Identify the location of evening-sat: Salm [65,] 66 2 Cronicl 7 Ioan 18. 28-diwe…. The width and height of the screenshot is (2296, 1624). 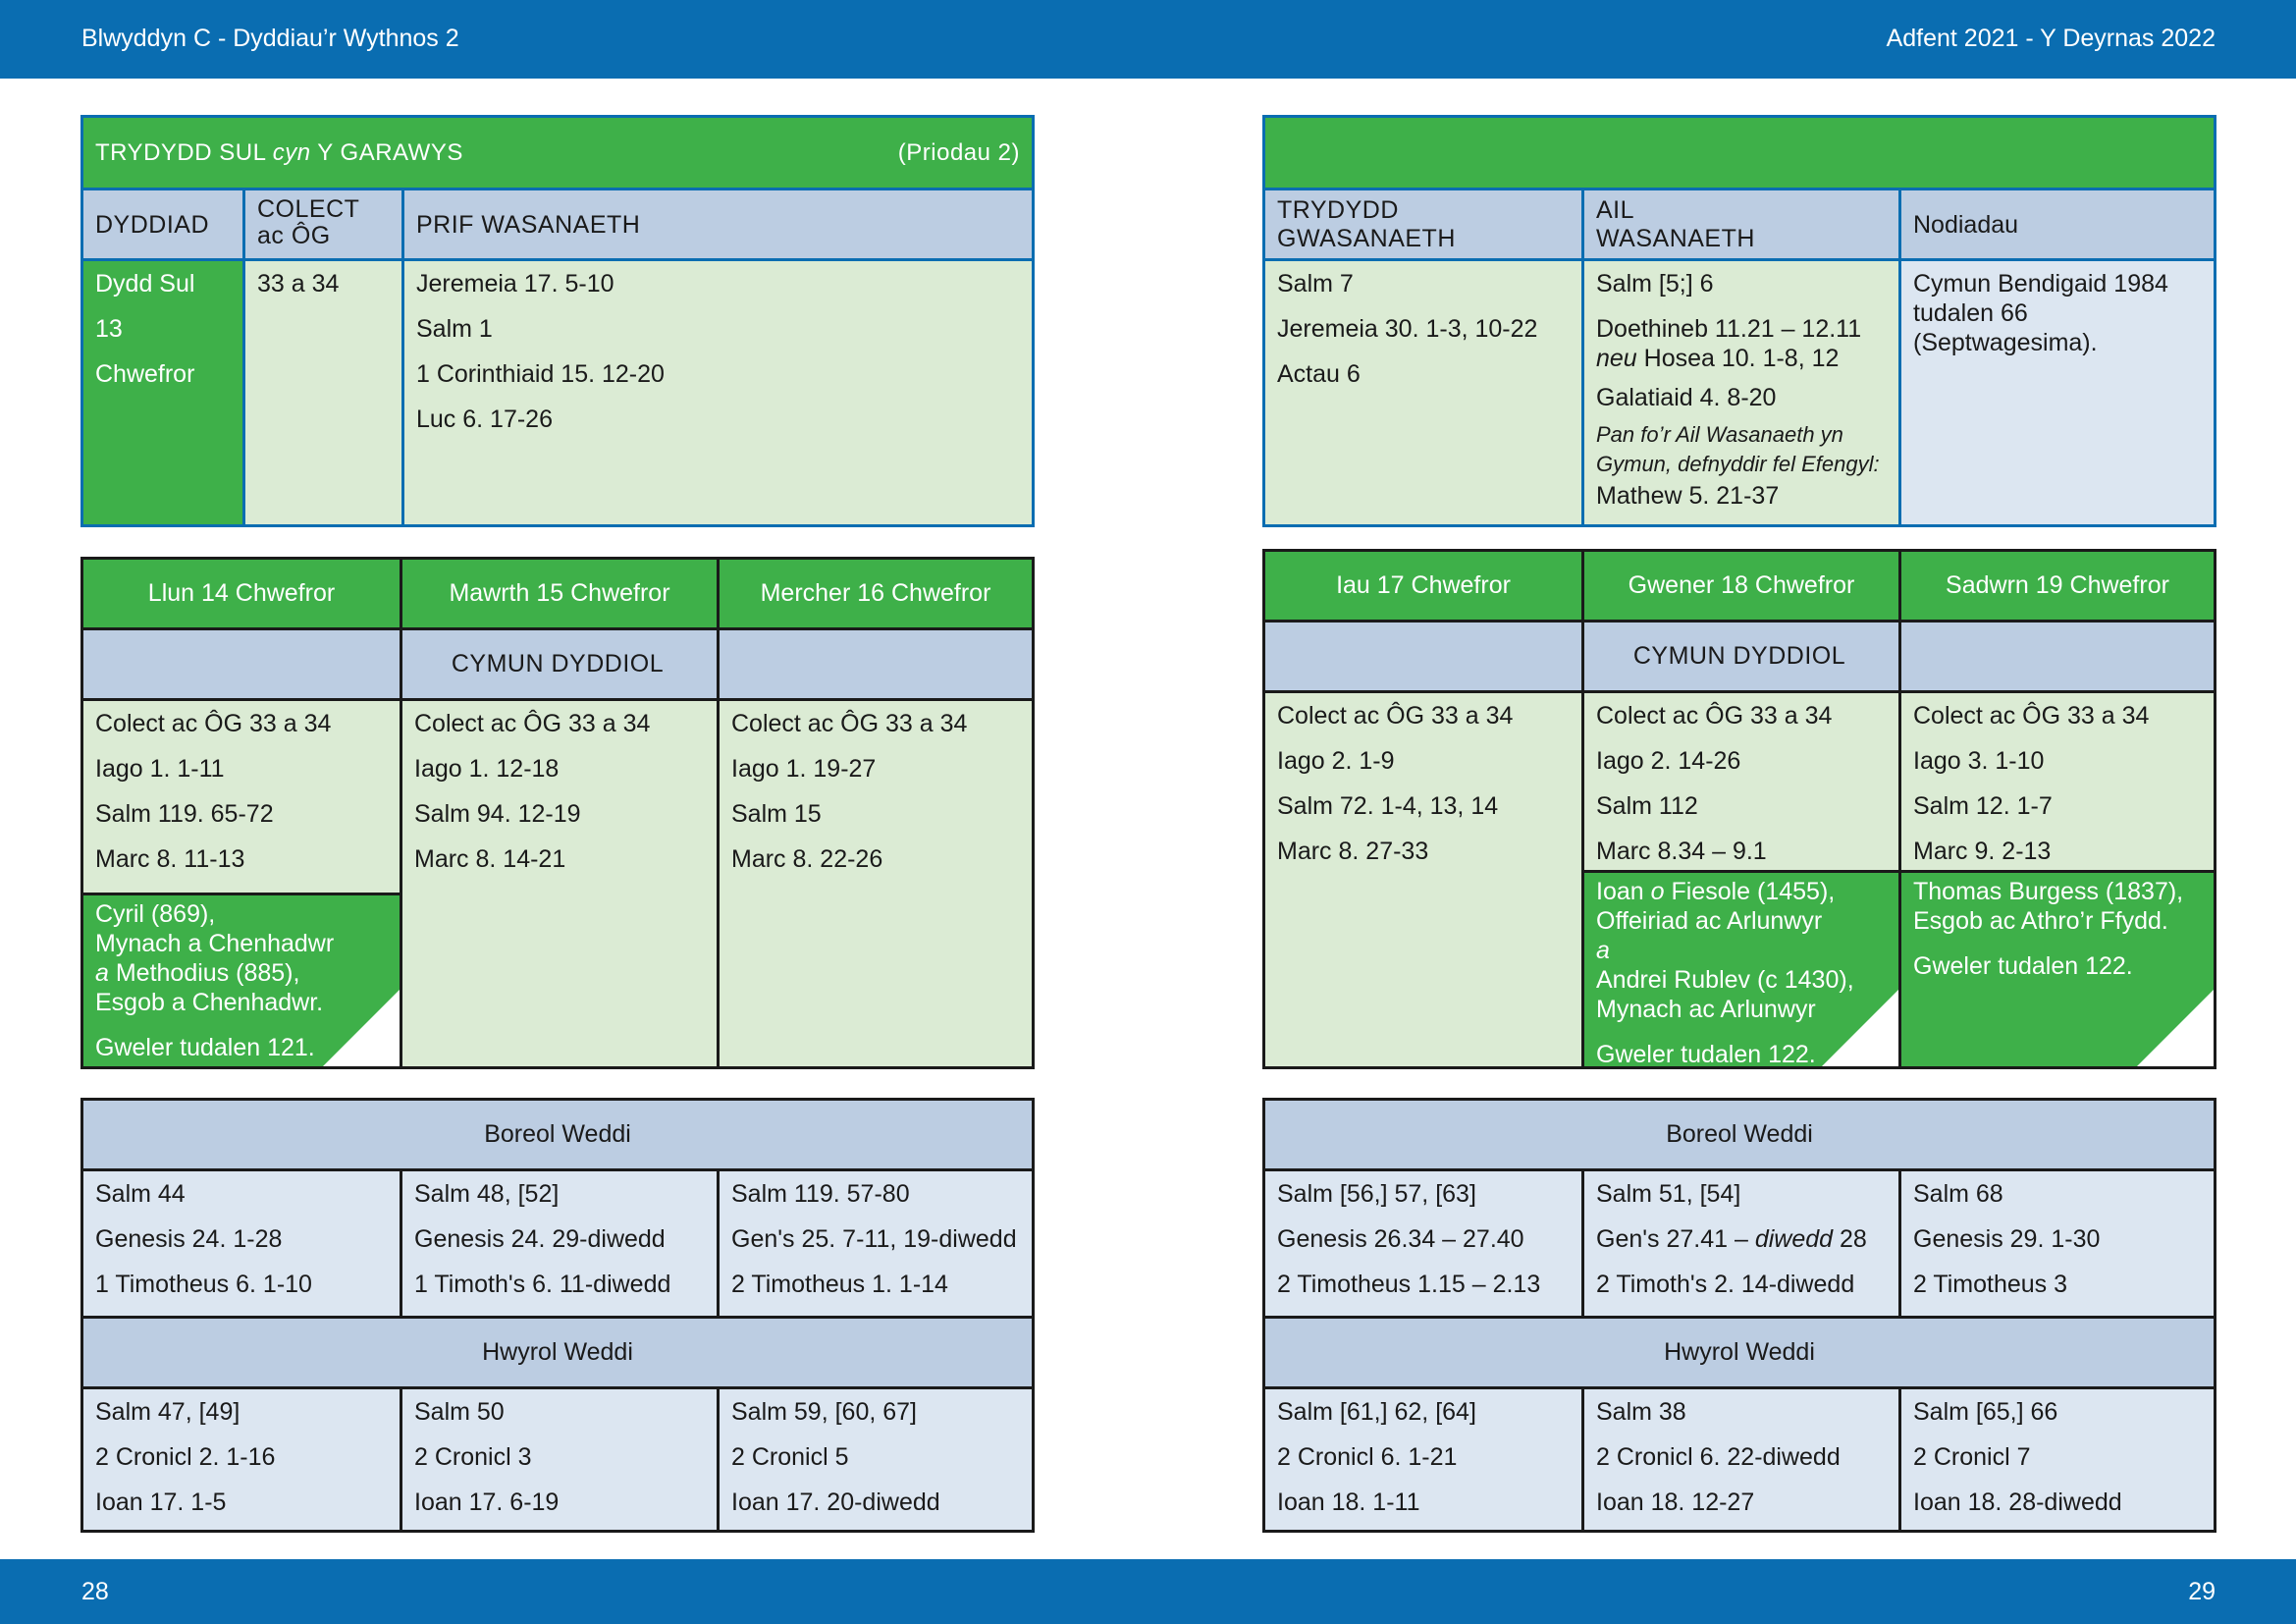
(2018, 1457).